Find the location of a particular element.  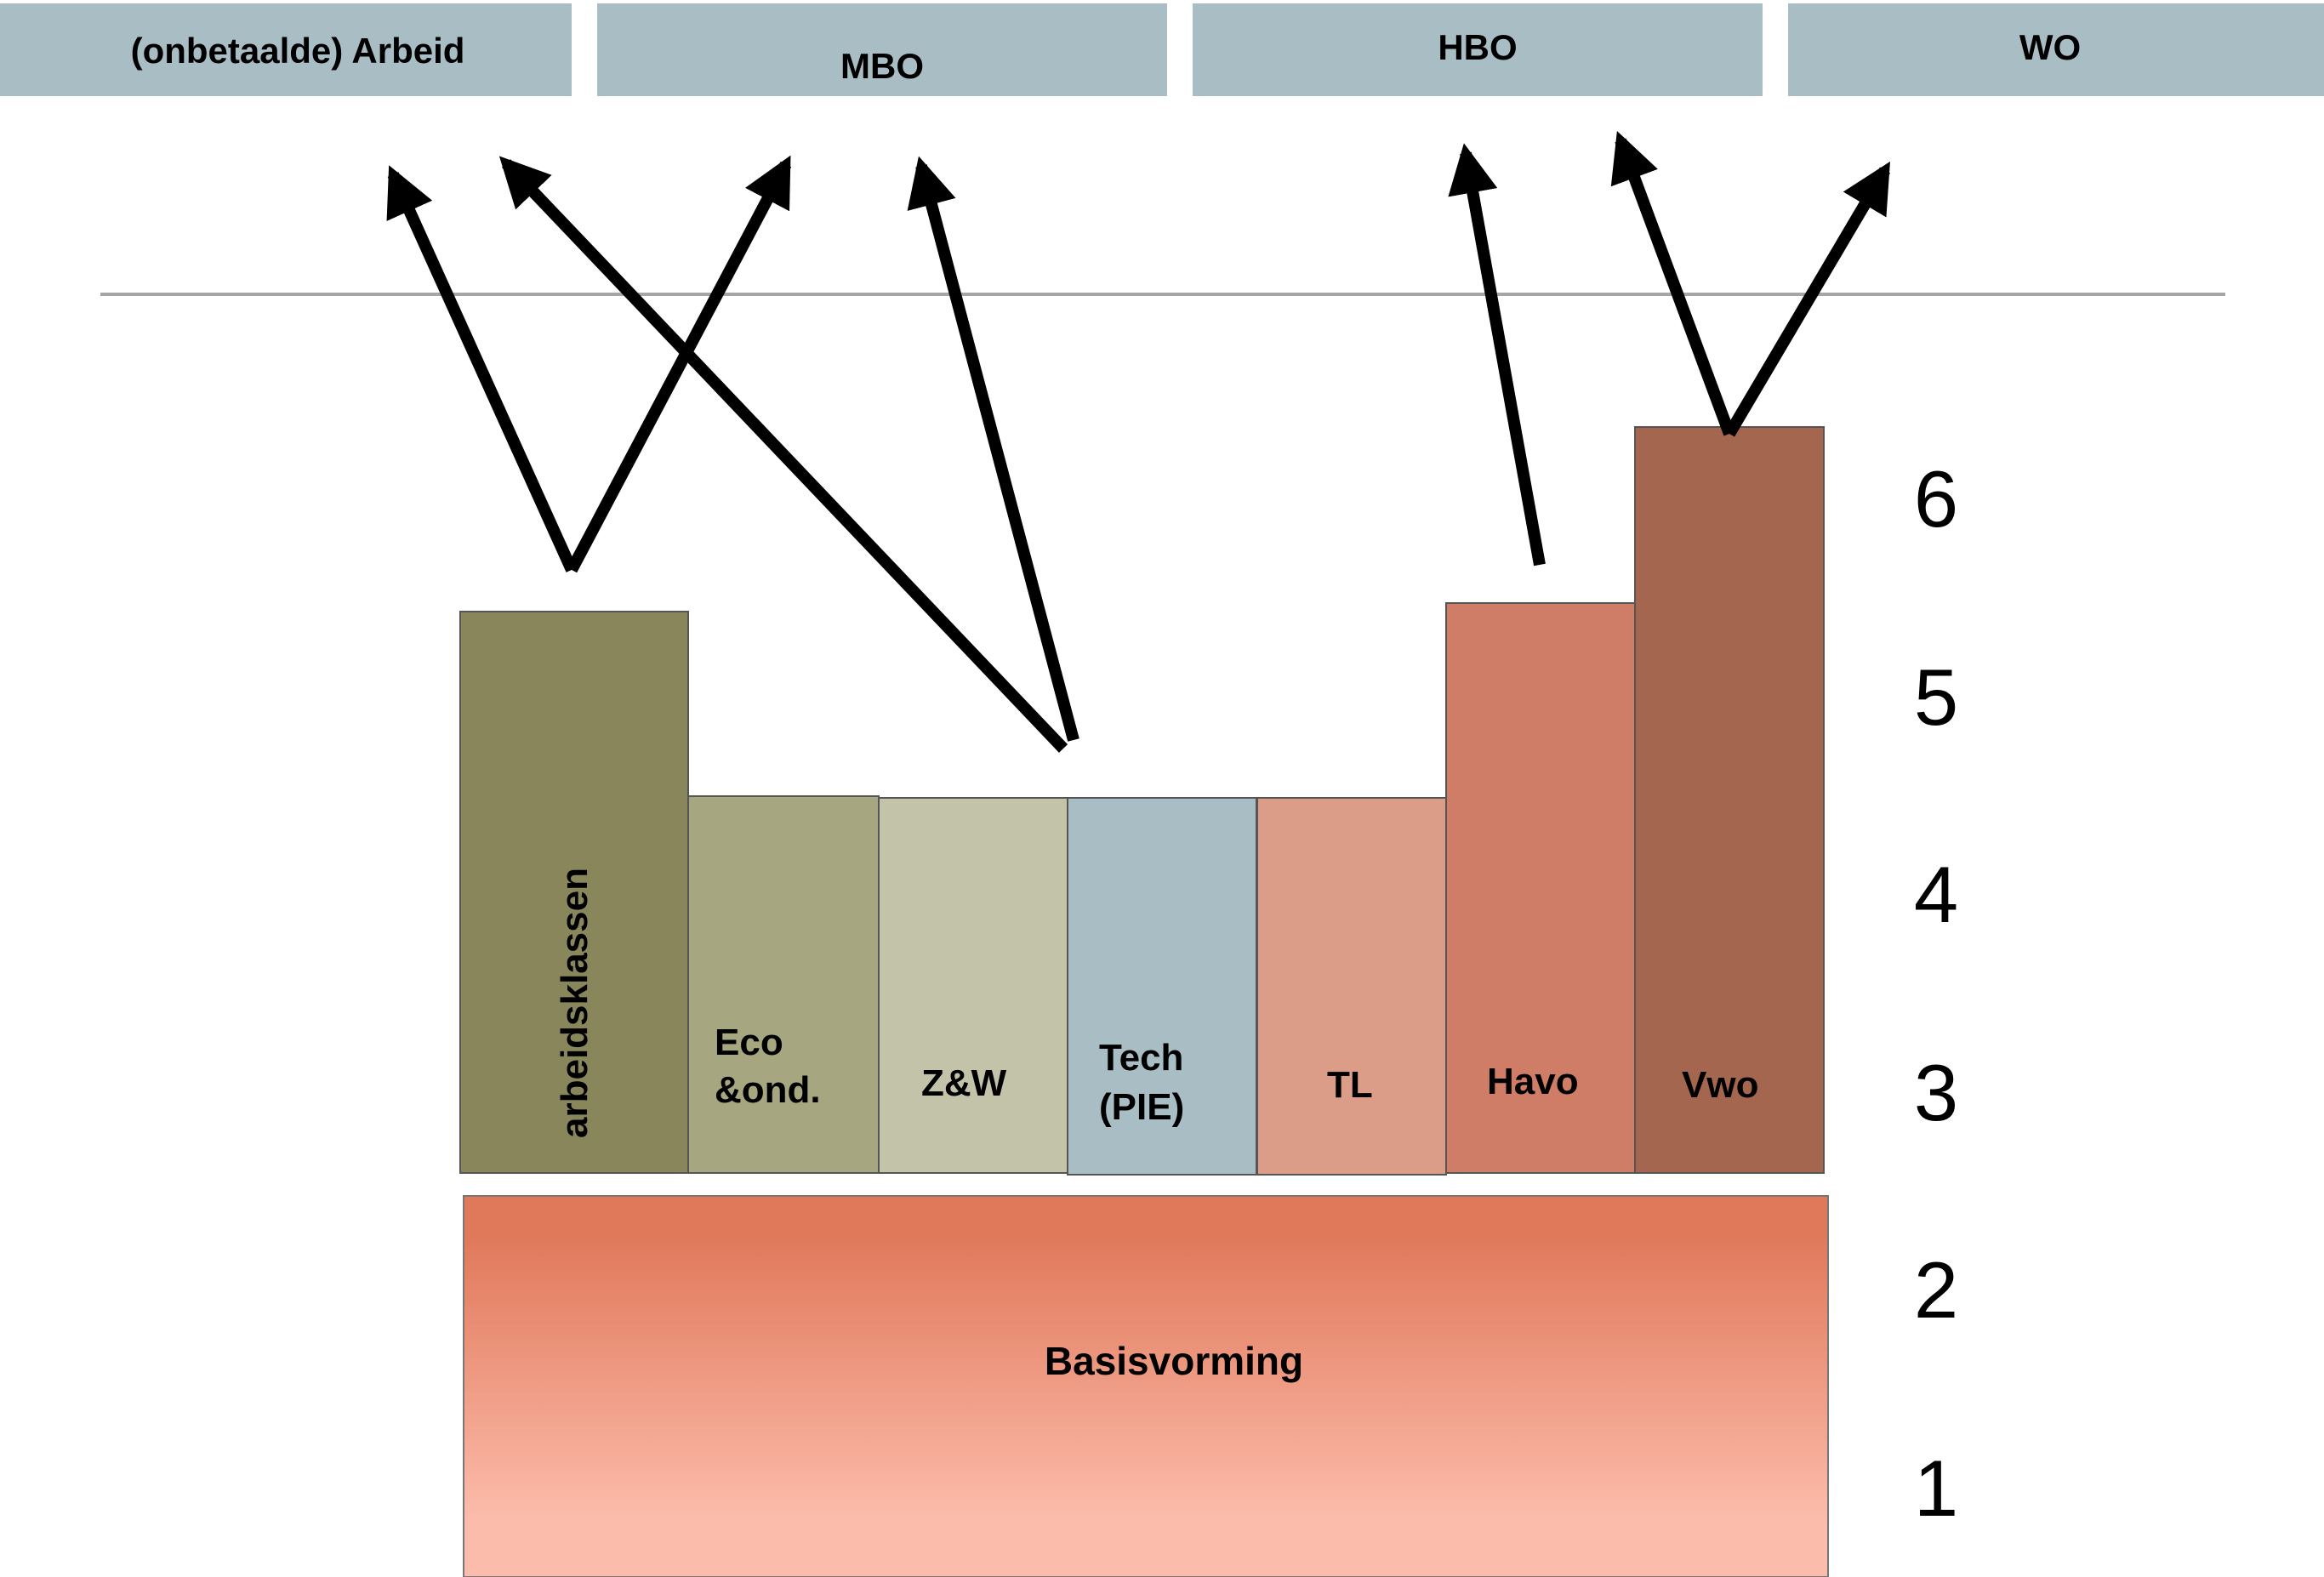

arrow-vwo-to-hbo is located at coordinates (1673, 283).